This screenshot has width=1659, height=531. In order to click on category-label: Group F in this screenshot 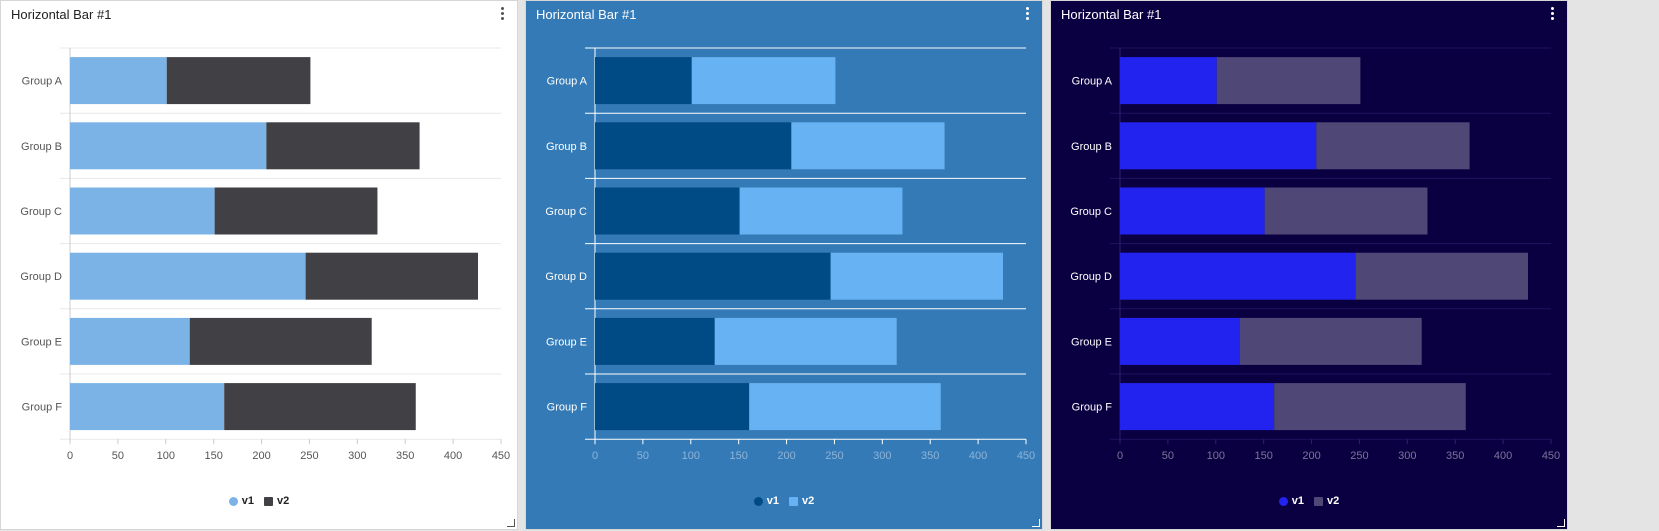, I will do `click(1092, 408)`.